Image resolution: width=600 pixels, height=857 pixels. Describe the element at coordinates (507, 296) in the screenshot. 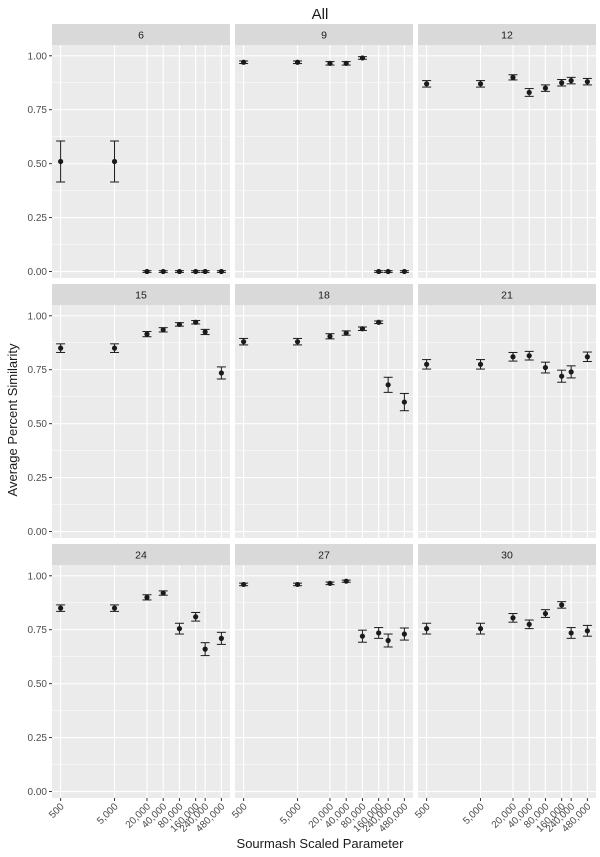

I see `facet-strip-label: 21` at that location.